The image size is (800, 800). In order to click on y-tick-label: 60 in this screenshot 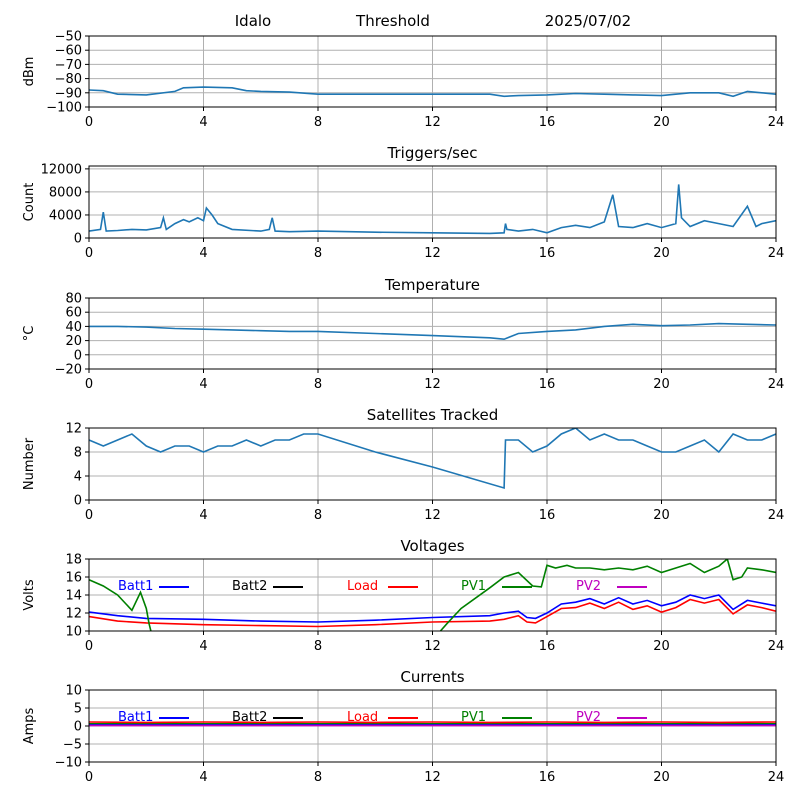, I will do `click(73, 313)`.